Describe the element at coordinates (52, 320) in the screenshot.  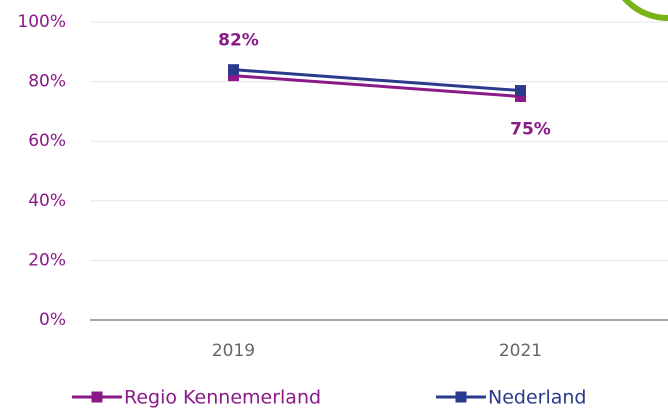
I see `y-tick-label: 0%` at that location.